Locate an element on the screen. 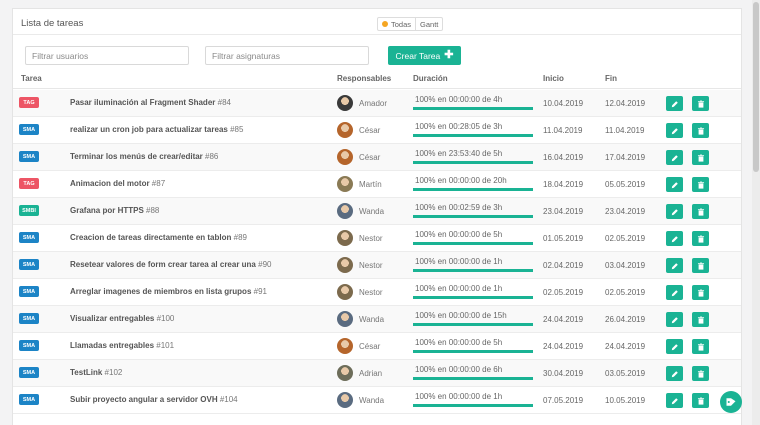 Image resolution: width=760 pixels, height=425 pixels. task-number: #88 is located at coordinates (153, 210).